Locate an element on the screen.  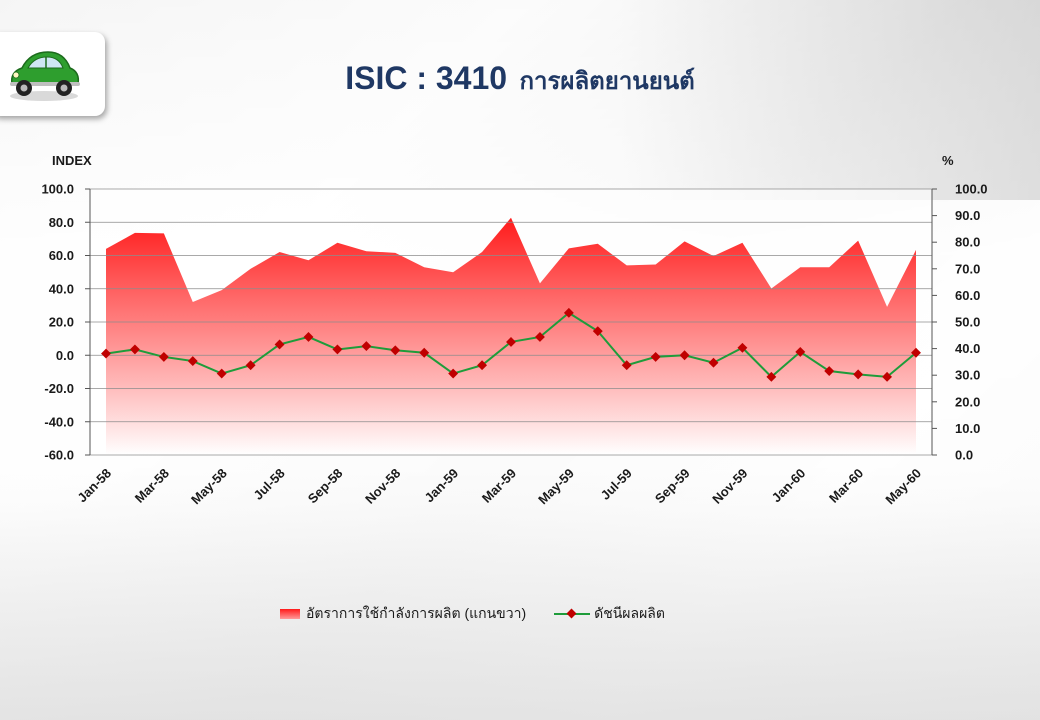
legend-line-swatch is located at coordinates (572, 614).